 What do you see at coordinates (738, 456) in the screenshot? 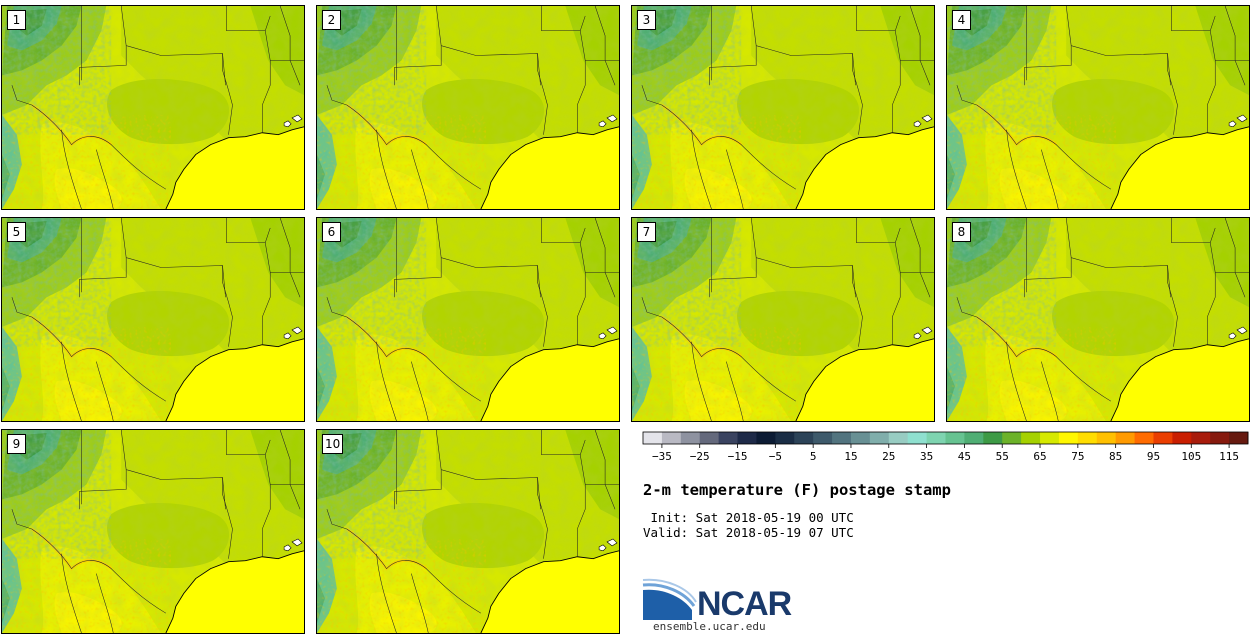
I see `colorbar-tick-label: −15` at bounding box center [738, 456].